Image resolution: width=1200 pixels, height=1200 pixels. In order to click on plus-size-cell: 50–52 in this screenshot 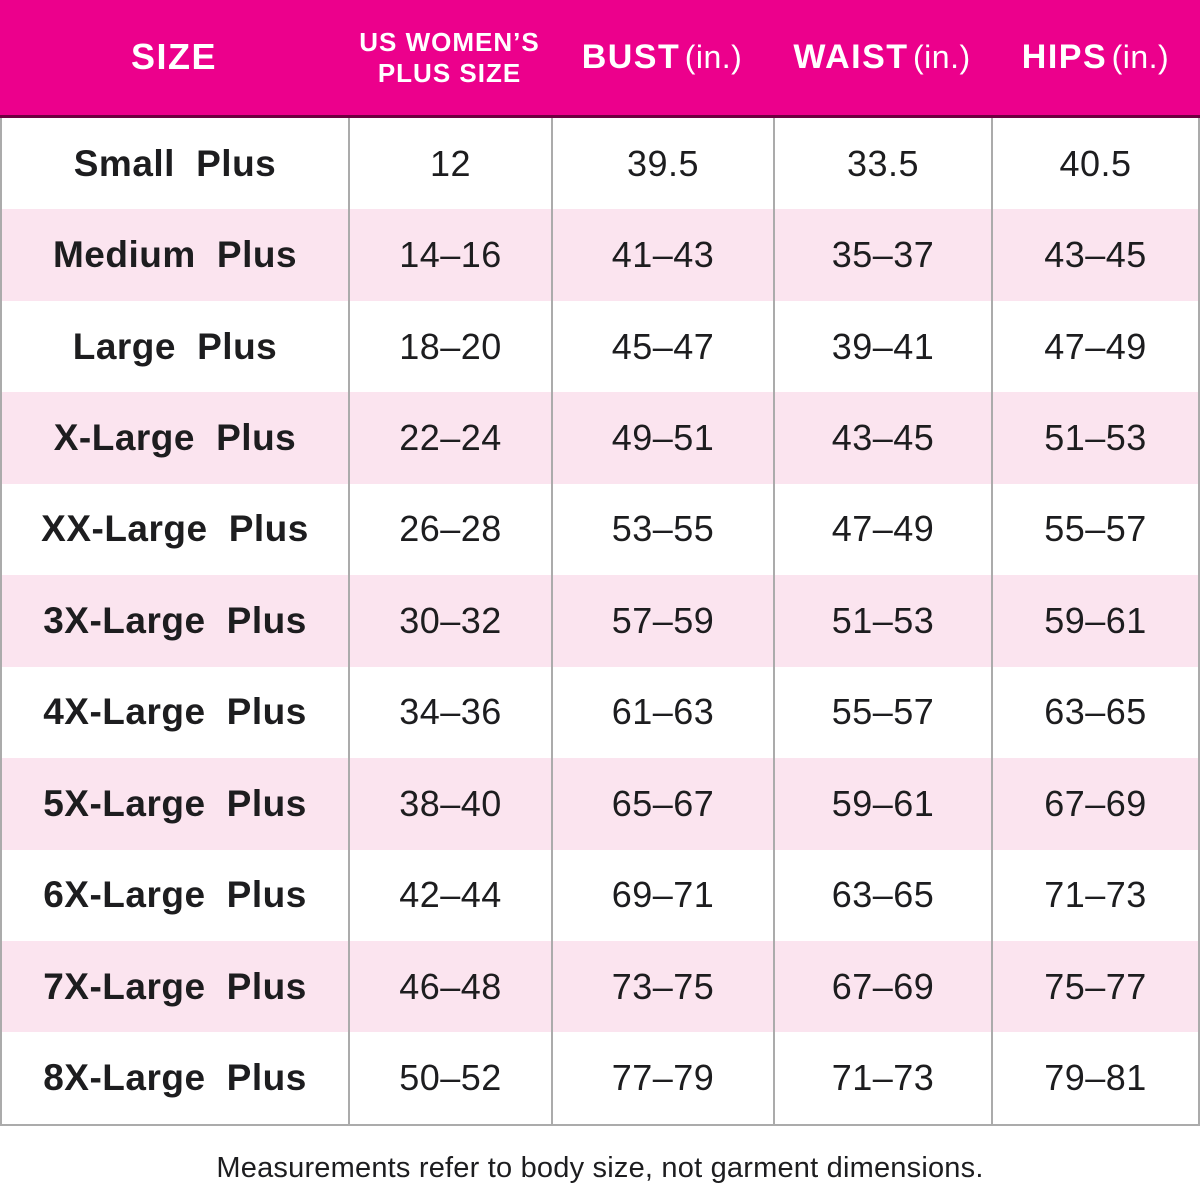, I will do `click(449, 1078)`.